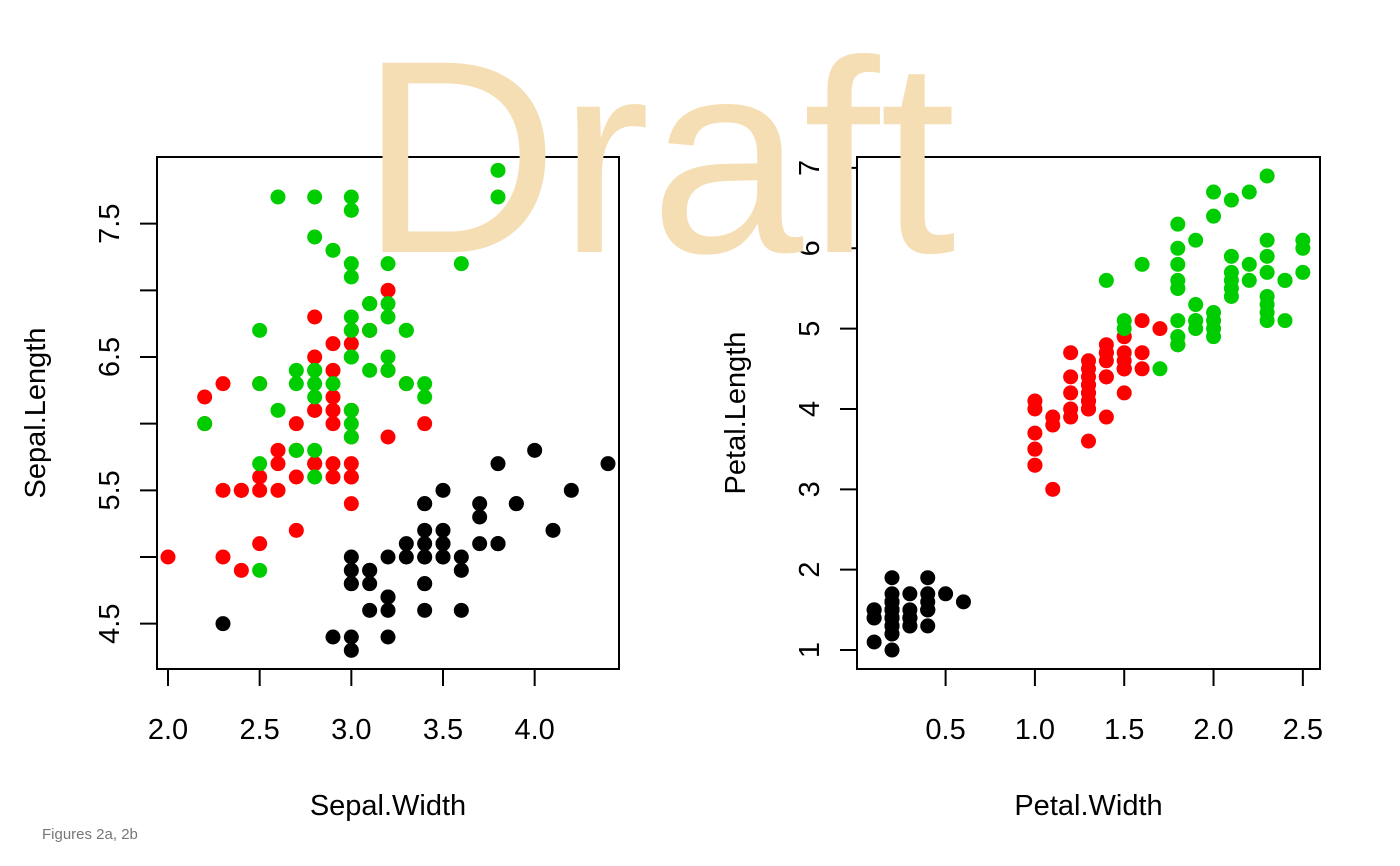  I want to click on x-tick-label: 1.5, so click(1124, 730).